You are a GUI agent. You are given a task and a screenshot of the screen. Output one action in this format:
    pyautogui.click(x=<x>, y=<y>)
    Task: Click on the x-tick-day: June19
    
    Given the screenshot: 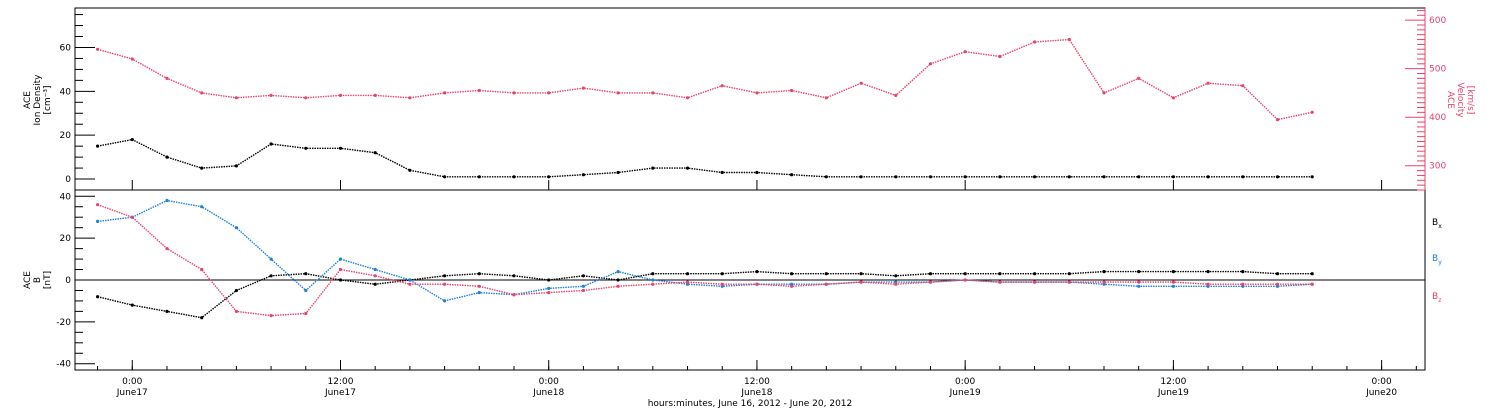 What is the action you would take?
    pyautogui.click(x=965, y=393)
    